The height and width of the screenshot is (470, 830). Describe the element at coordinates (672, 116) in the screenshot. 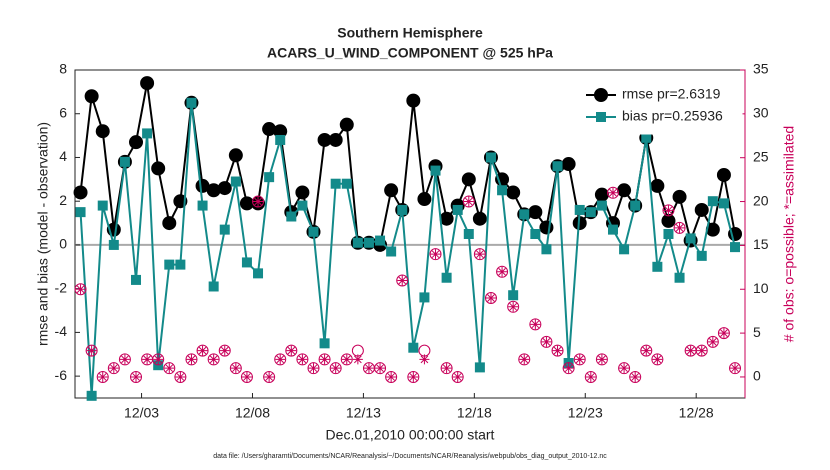

I see `legend-label: bias pr=0.25936` at that location.